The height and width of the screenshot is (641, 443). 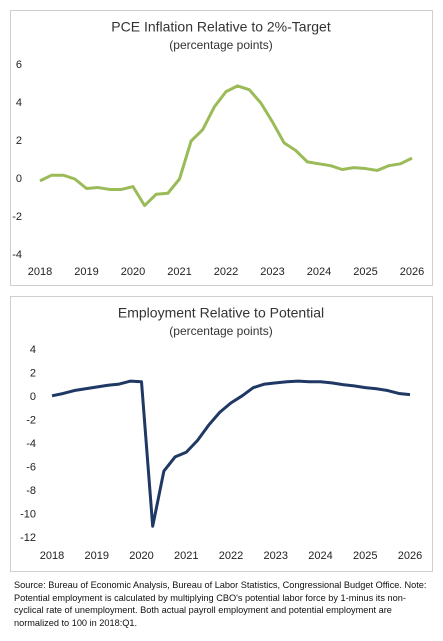 What do you see at coordinates (221, 313) in the screenshot?
I see `chart-title: Employment Relative to Potential` at bounding box center [221, 313].